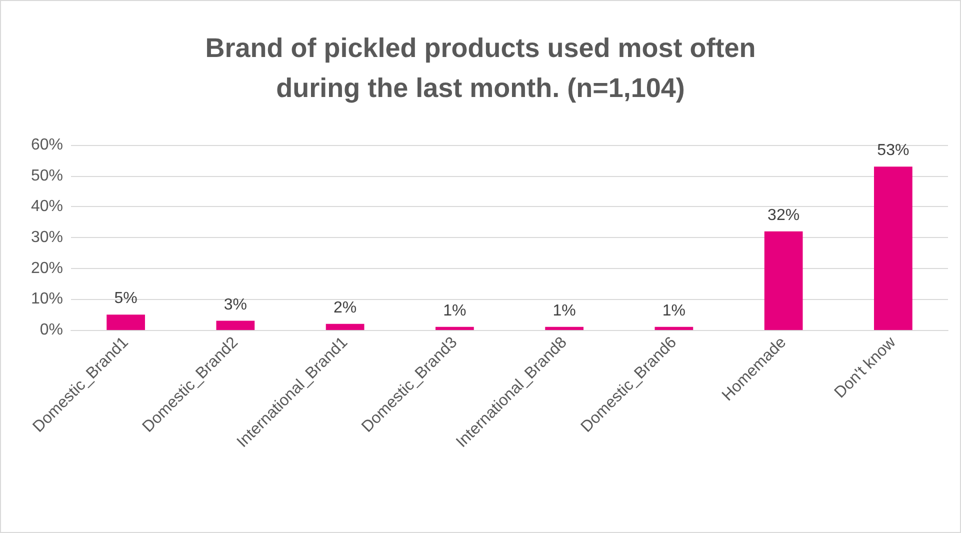 The width and height of the screenshot is (961, 533). I want to click on y-tick-label: 40%, so click(46, 207).